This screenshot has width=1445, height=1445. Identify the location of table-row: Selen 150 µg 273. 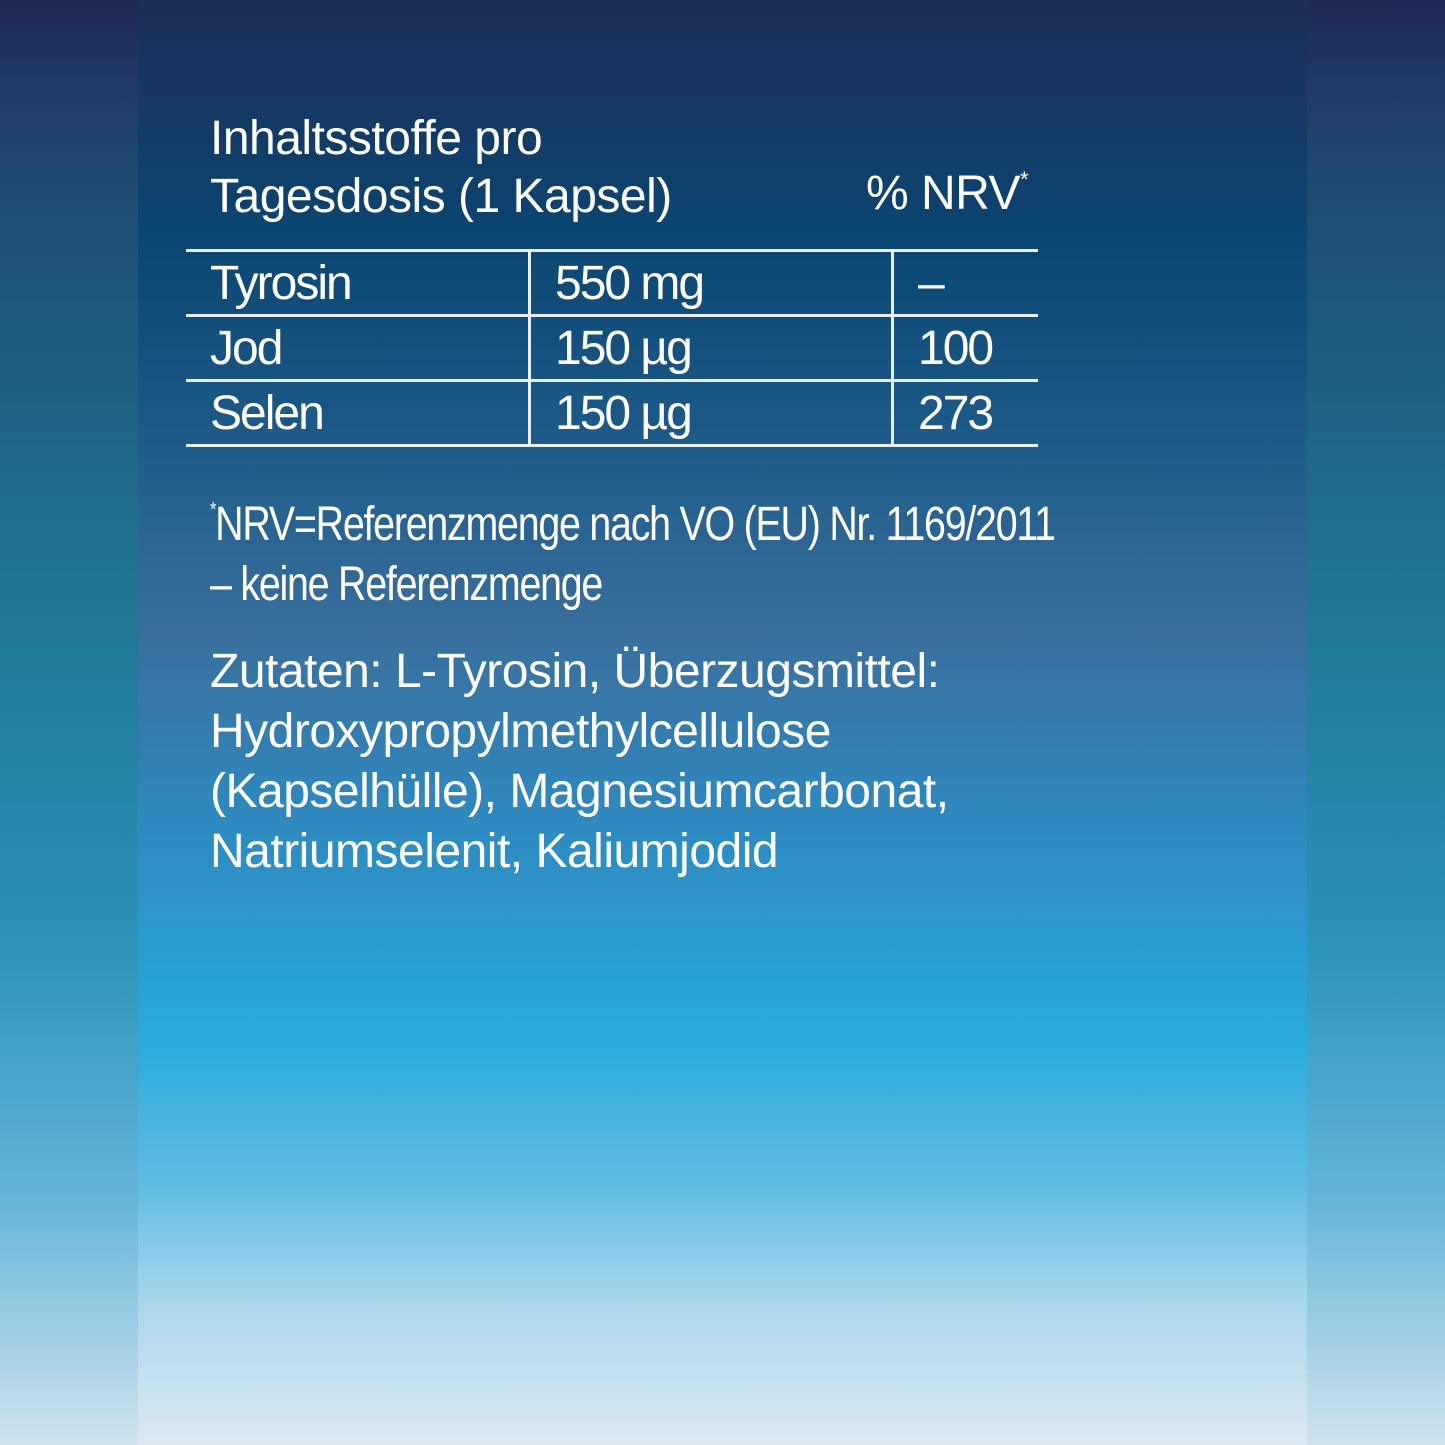
(612, 413).